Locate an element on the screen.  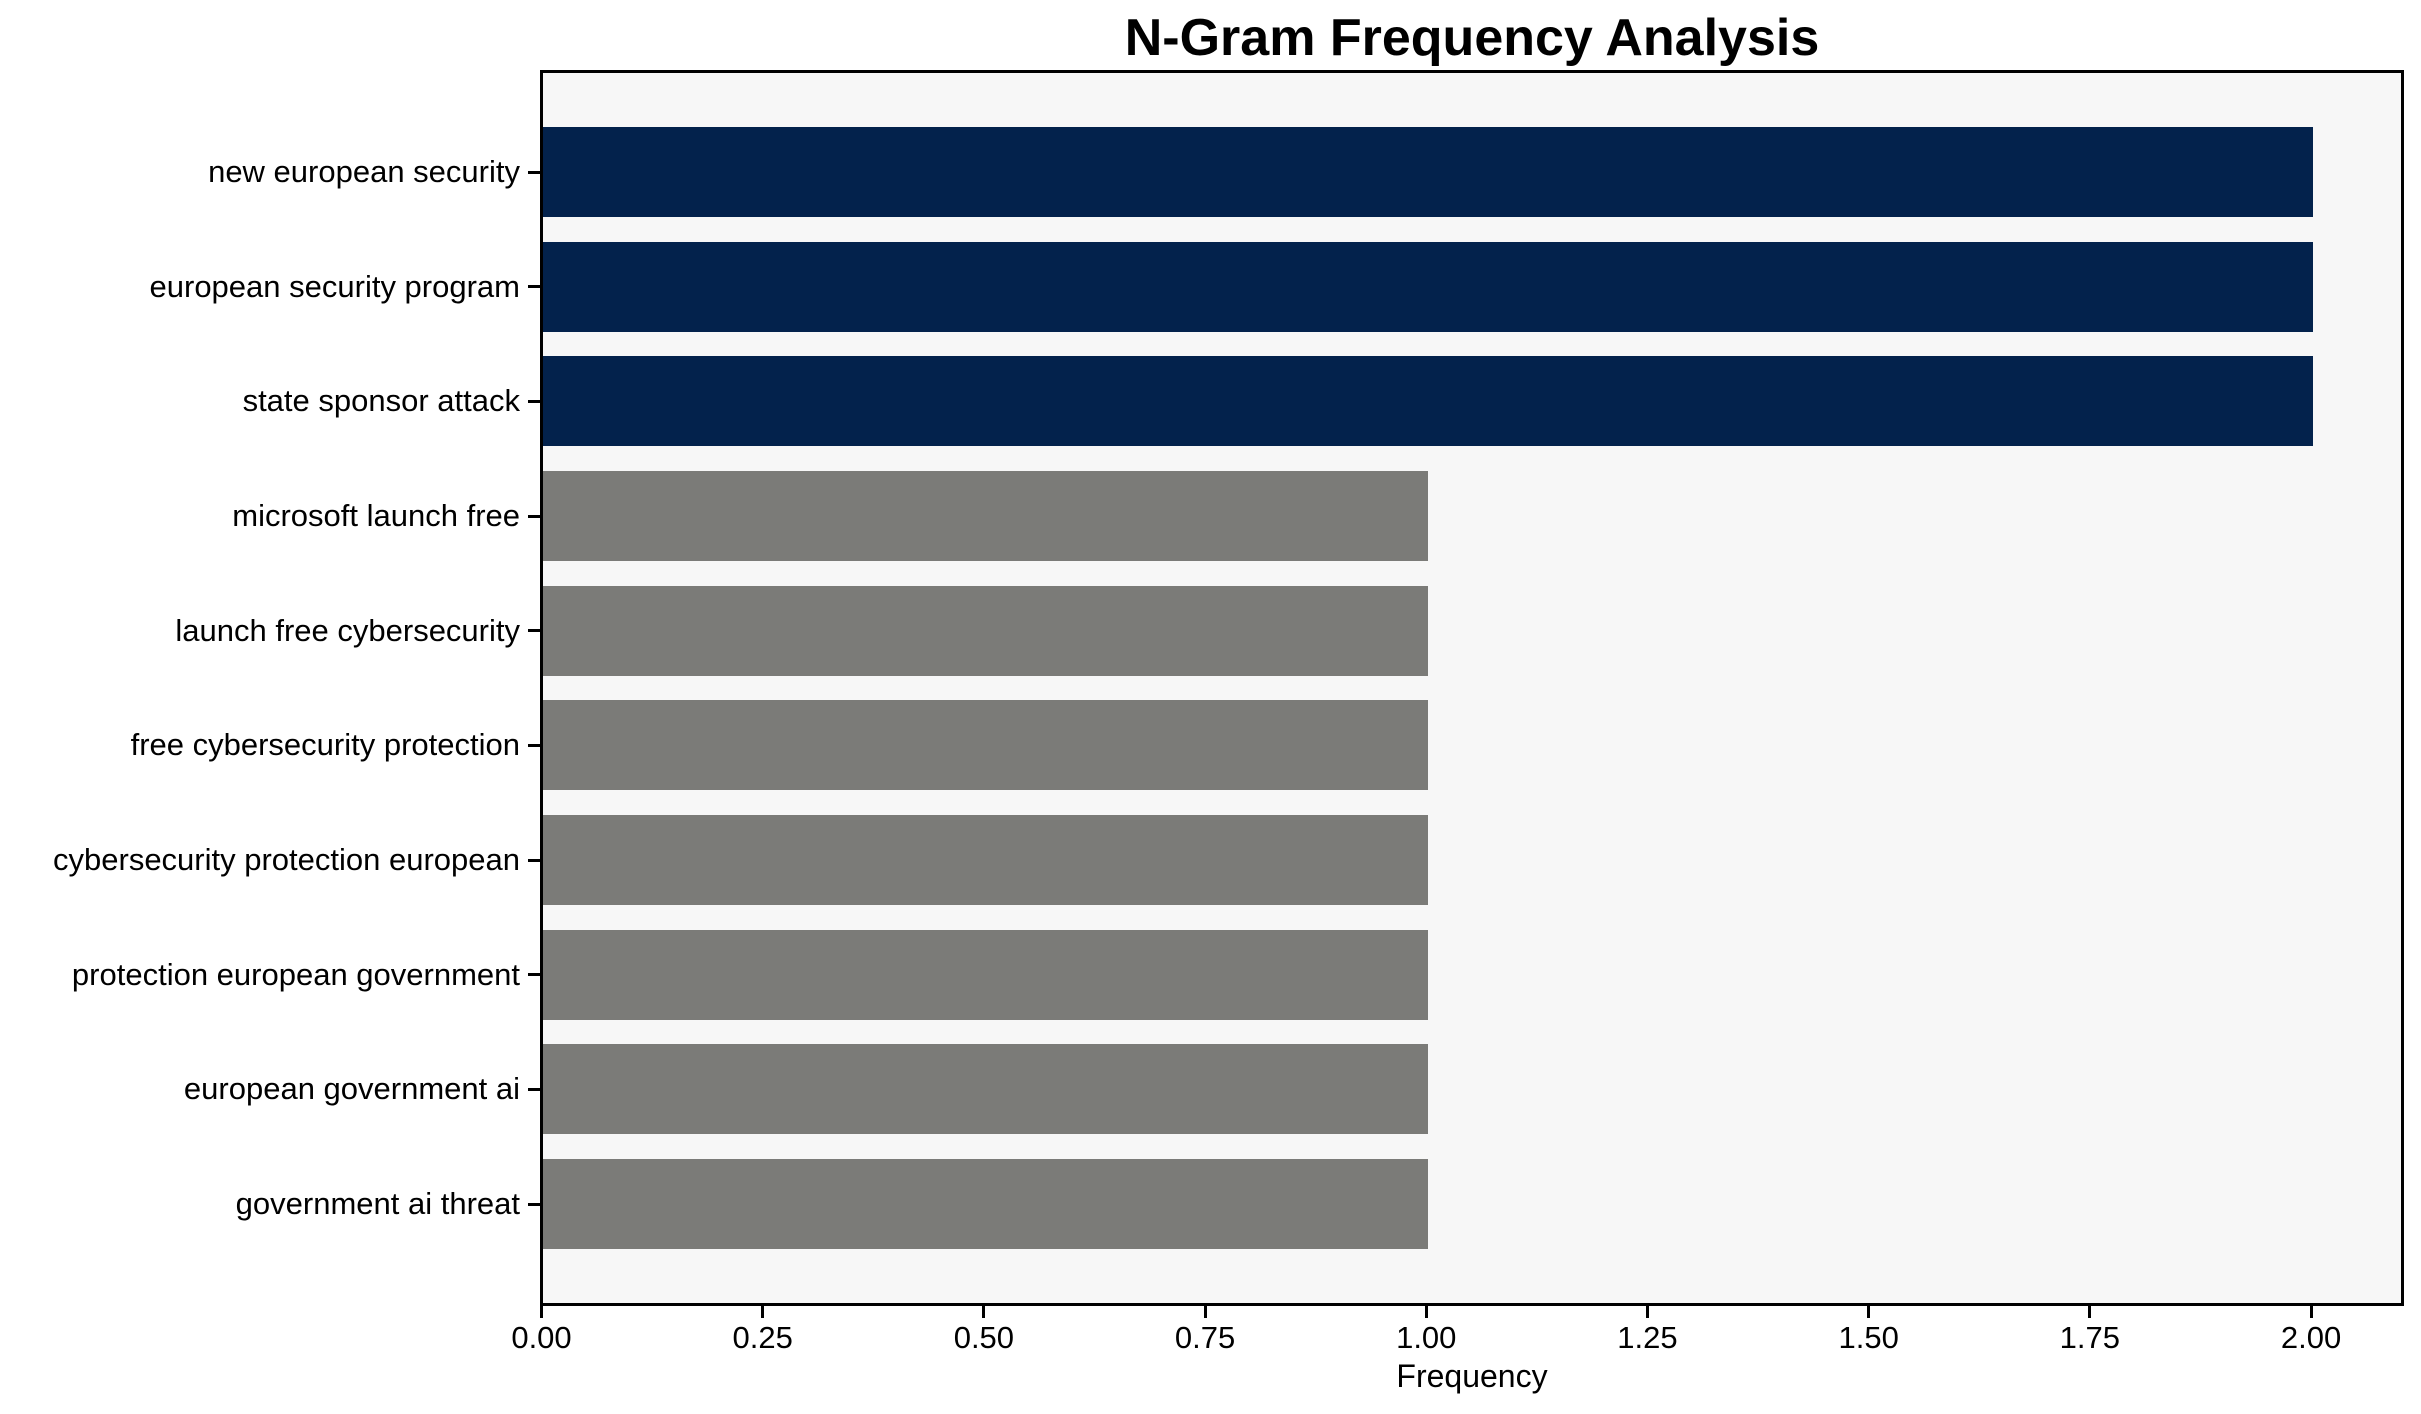
x-tick-label: 0.75 is located at coordinates (1205, 1337).